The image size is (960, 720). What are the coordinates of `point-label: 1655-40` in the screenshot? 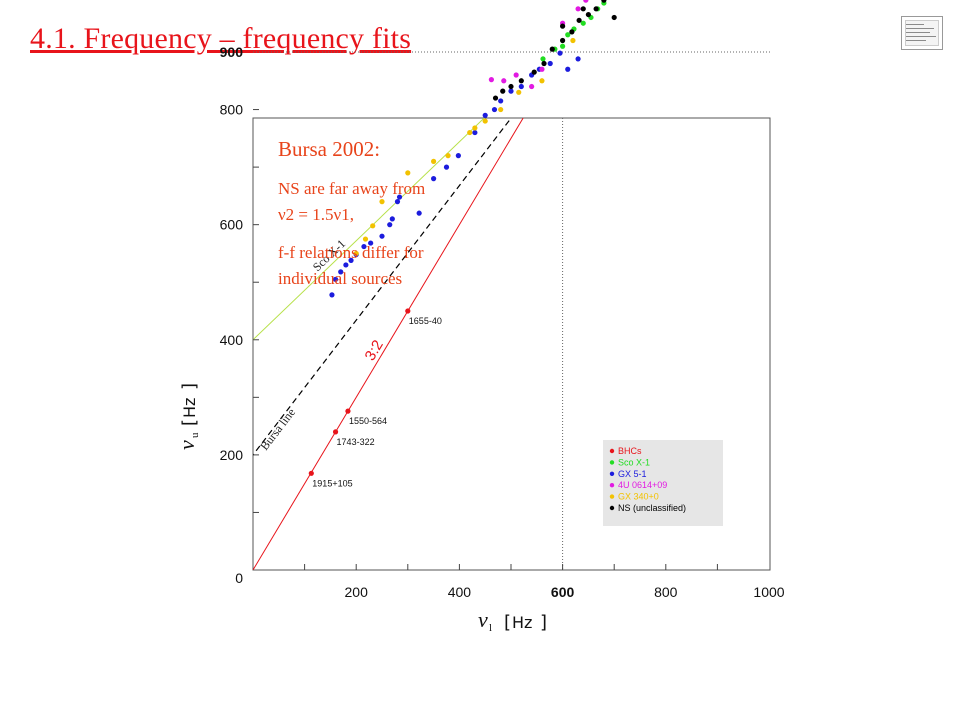 It's located at (425, 321).